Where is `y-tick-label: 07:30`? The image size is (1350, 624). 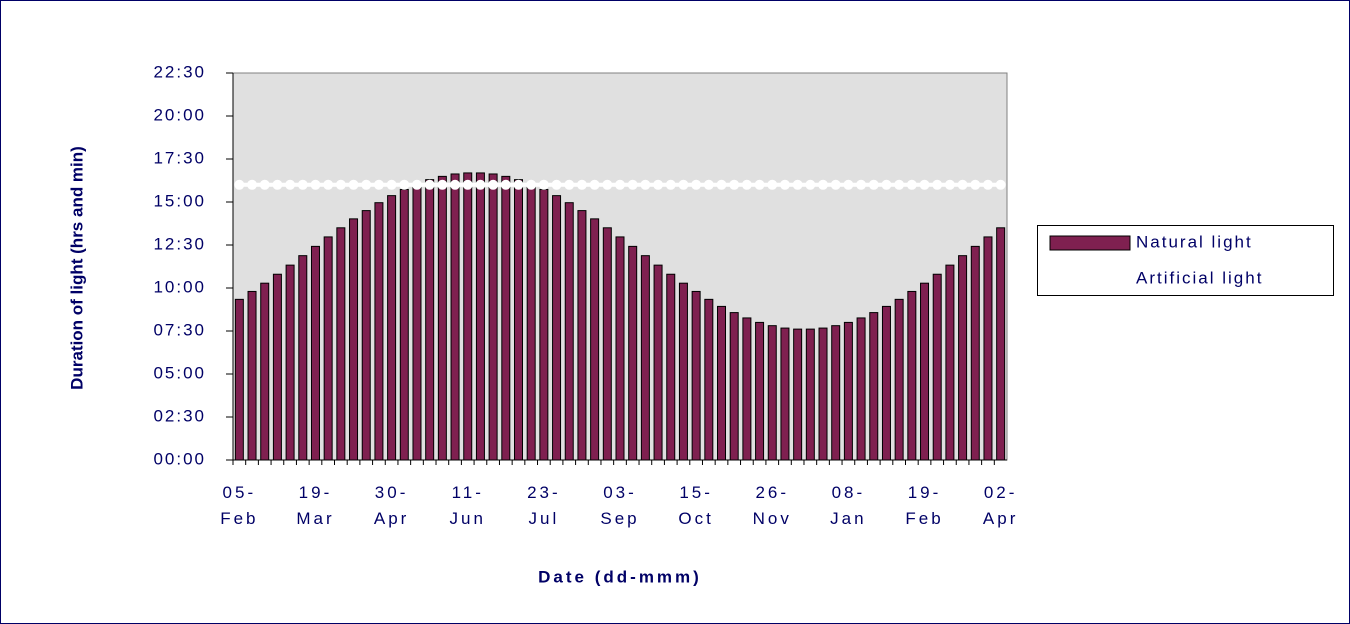 y-tick-label: 07:30 is located at coordinates (179, 329).